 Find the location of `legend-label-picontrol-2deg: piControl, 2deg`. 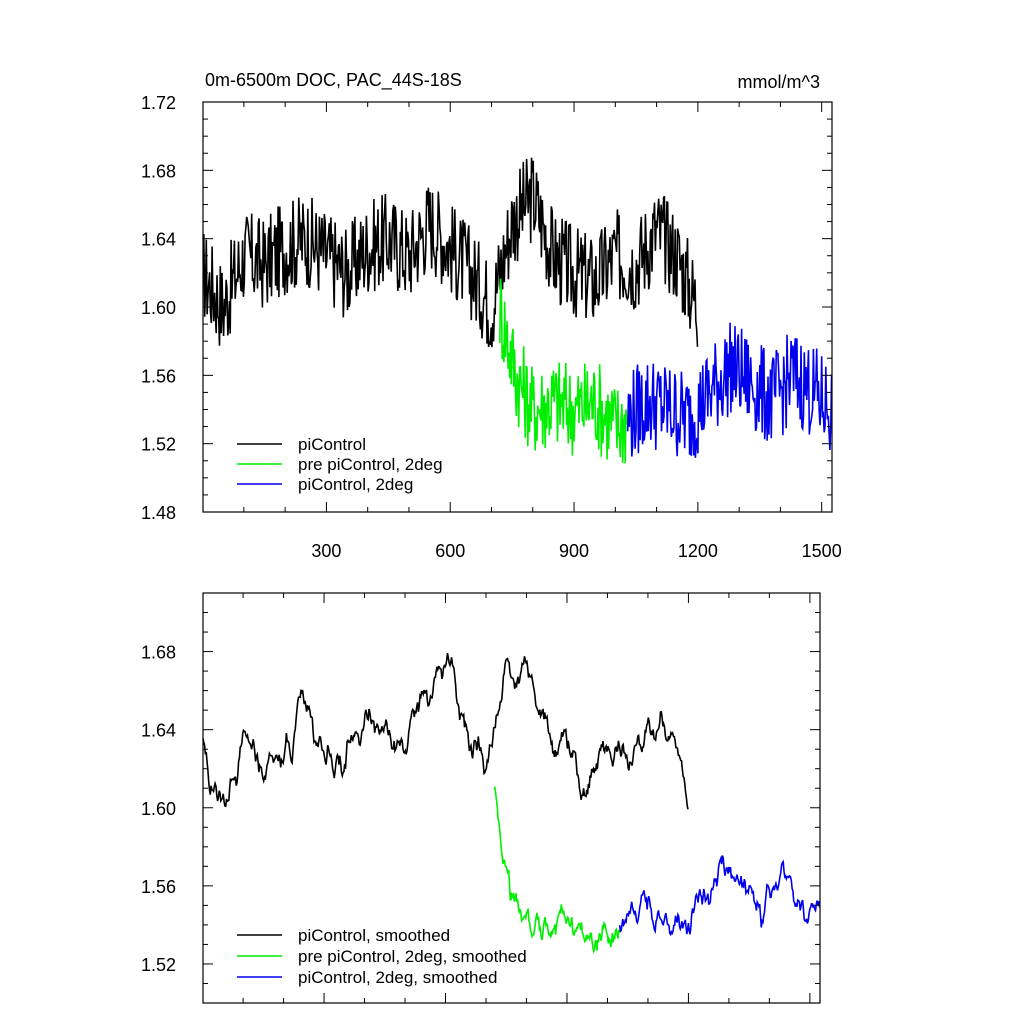

legend-label-picontrol-2deg: piControl, 2deg is located at coordinates (355, 484).